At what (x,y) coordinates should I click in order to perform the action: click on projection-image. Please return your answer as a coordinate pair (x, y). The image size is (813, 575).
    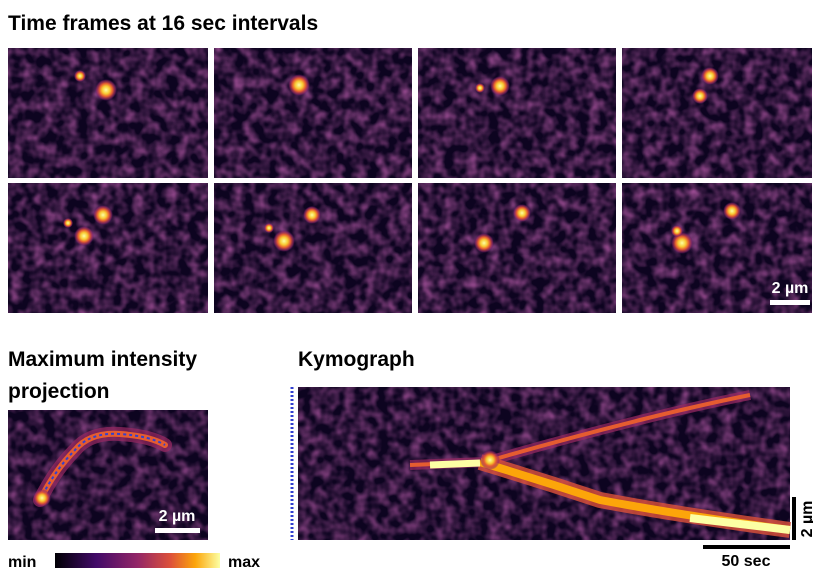
    Looking at the image, I should click on (108, 475).